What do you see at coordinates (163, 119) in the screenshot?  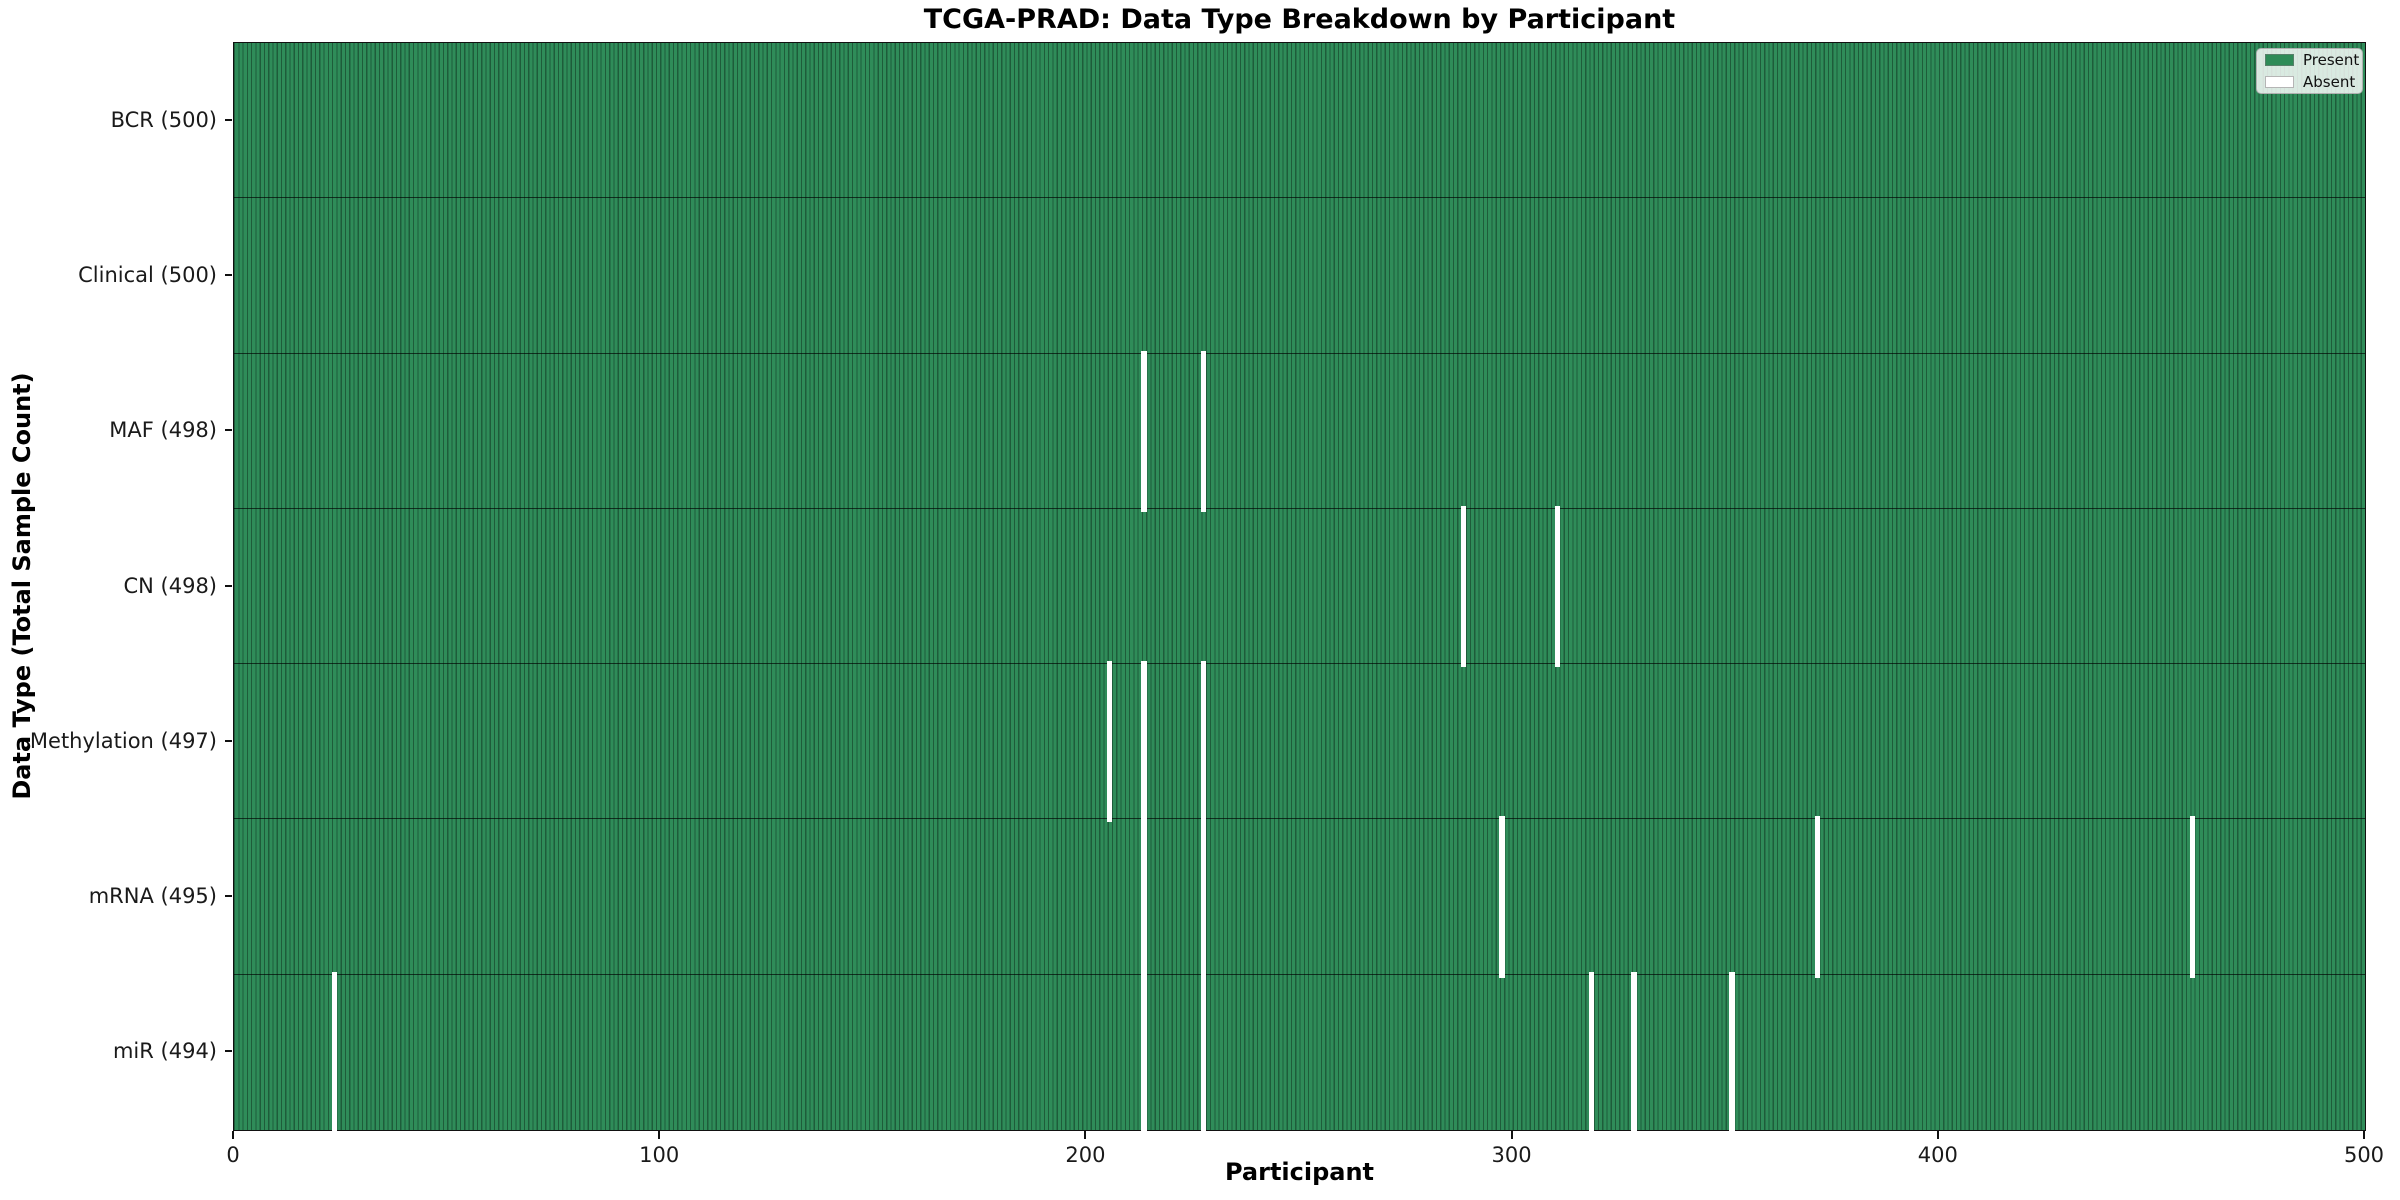 I see `y-tick-label: BCR (500)` at bounding box center [163, 119].